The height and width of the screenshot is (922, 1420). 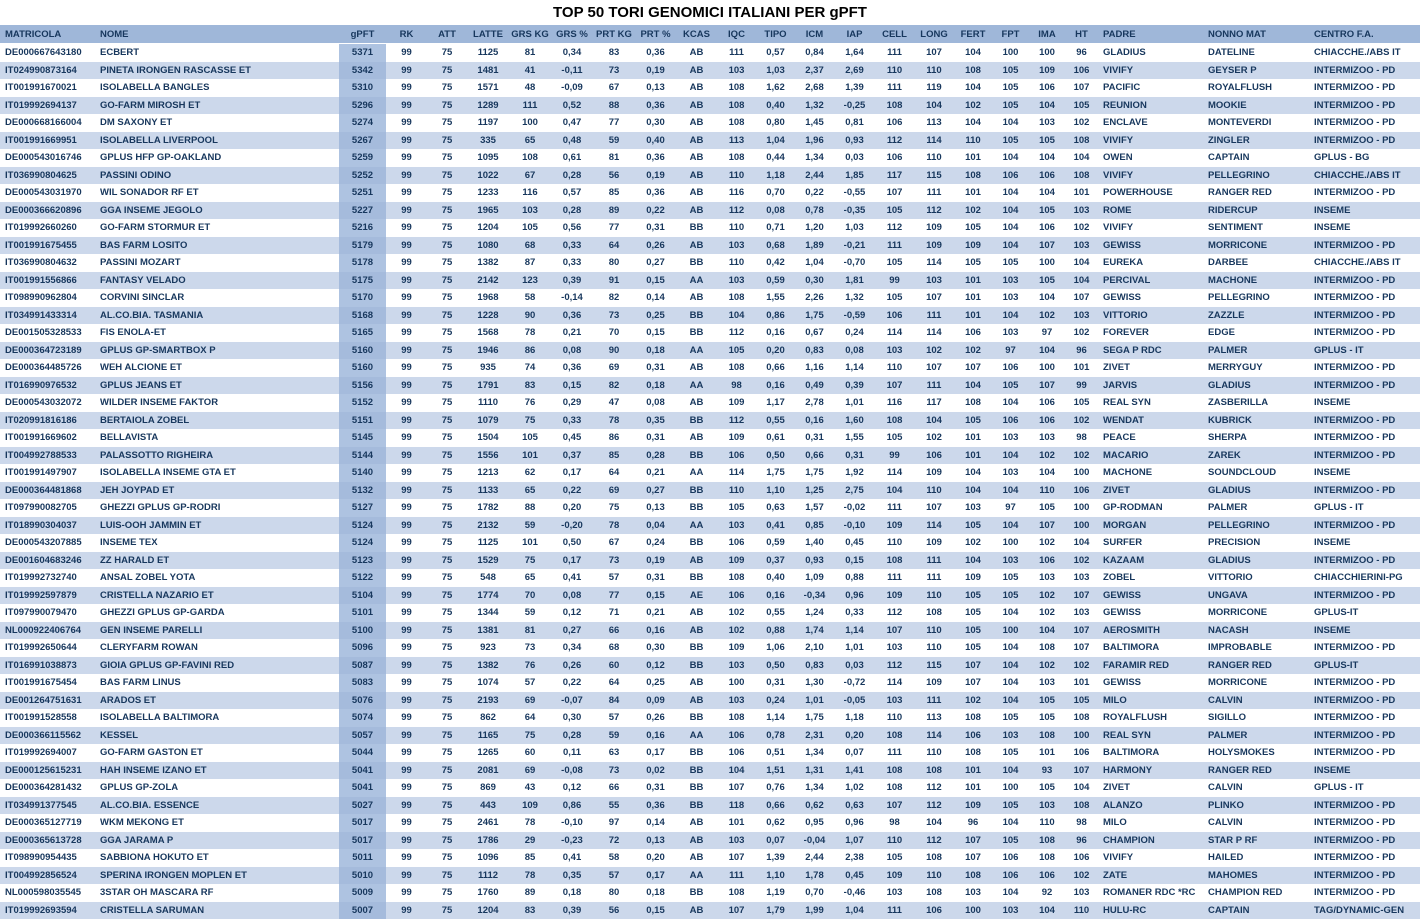 I want to click on cell-iap: 0,63, so click(x=854, y=805).